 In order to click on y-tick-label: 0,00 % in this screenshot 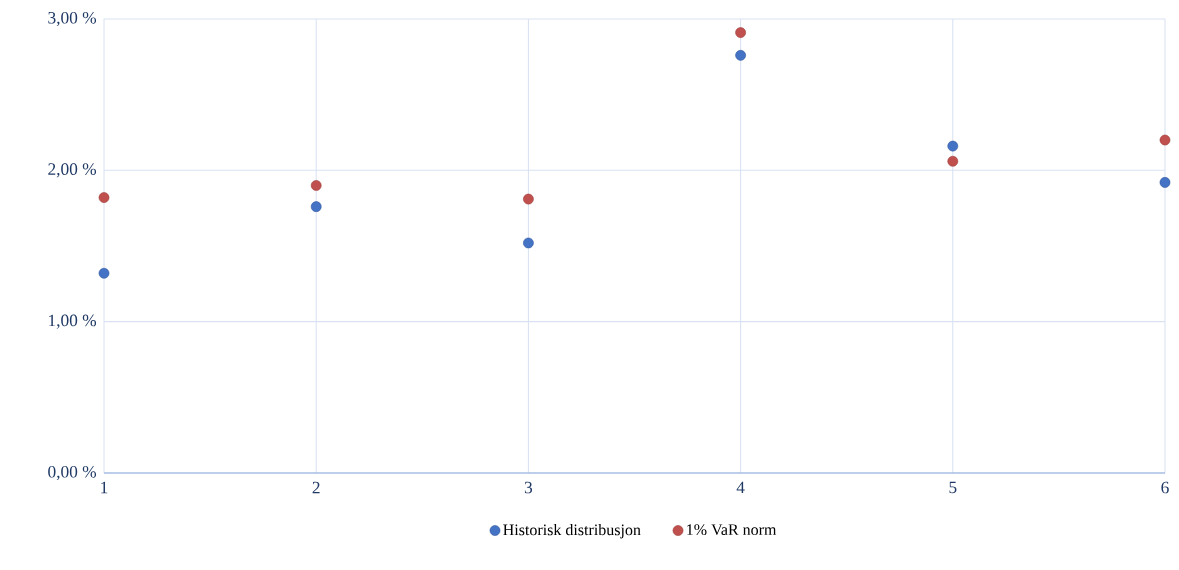, I will do `click(72, 473)`.